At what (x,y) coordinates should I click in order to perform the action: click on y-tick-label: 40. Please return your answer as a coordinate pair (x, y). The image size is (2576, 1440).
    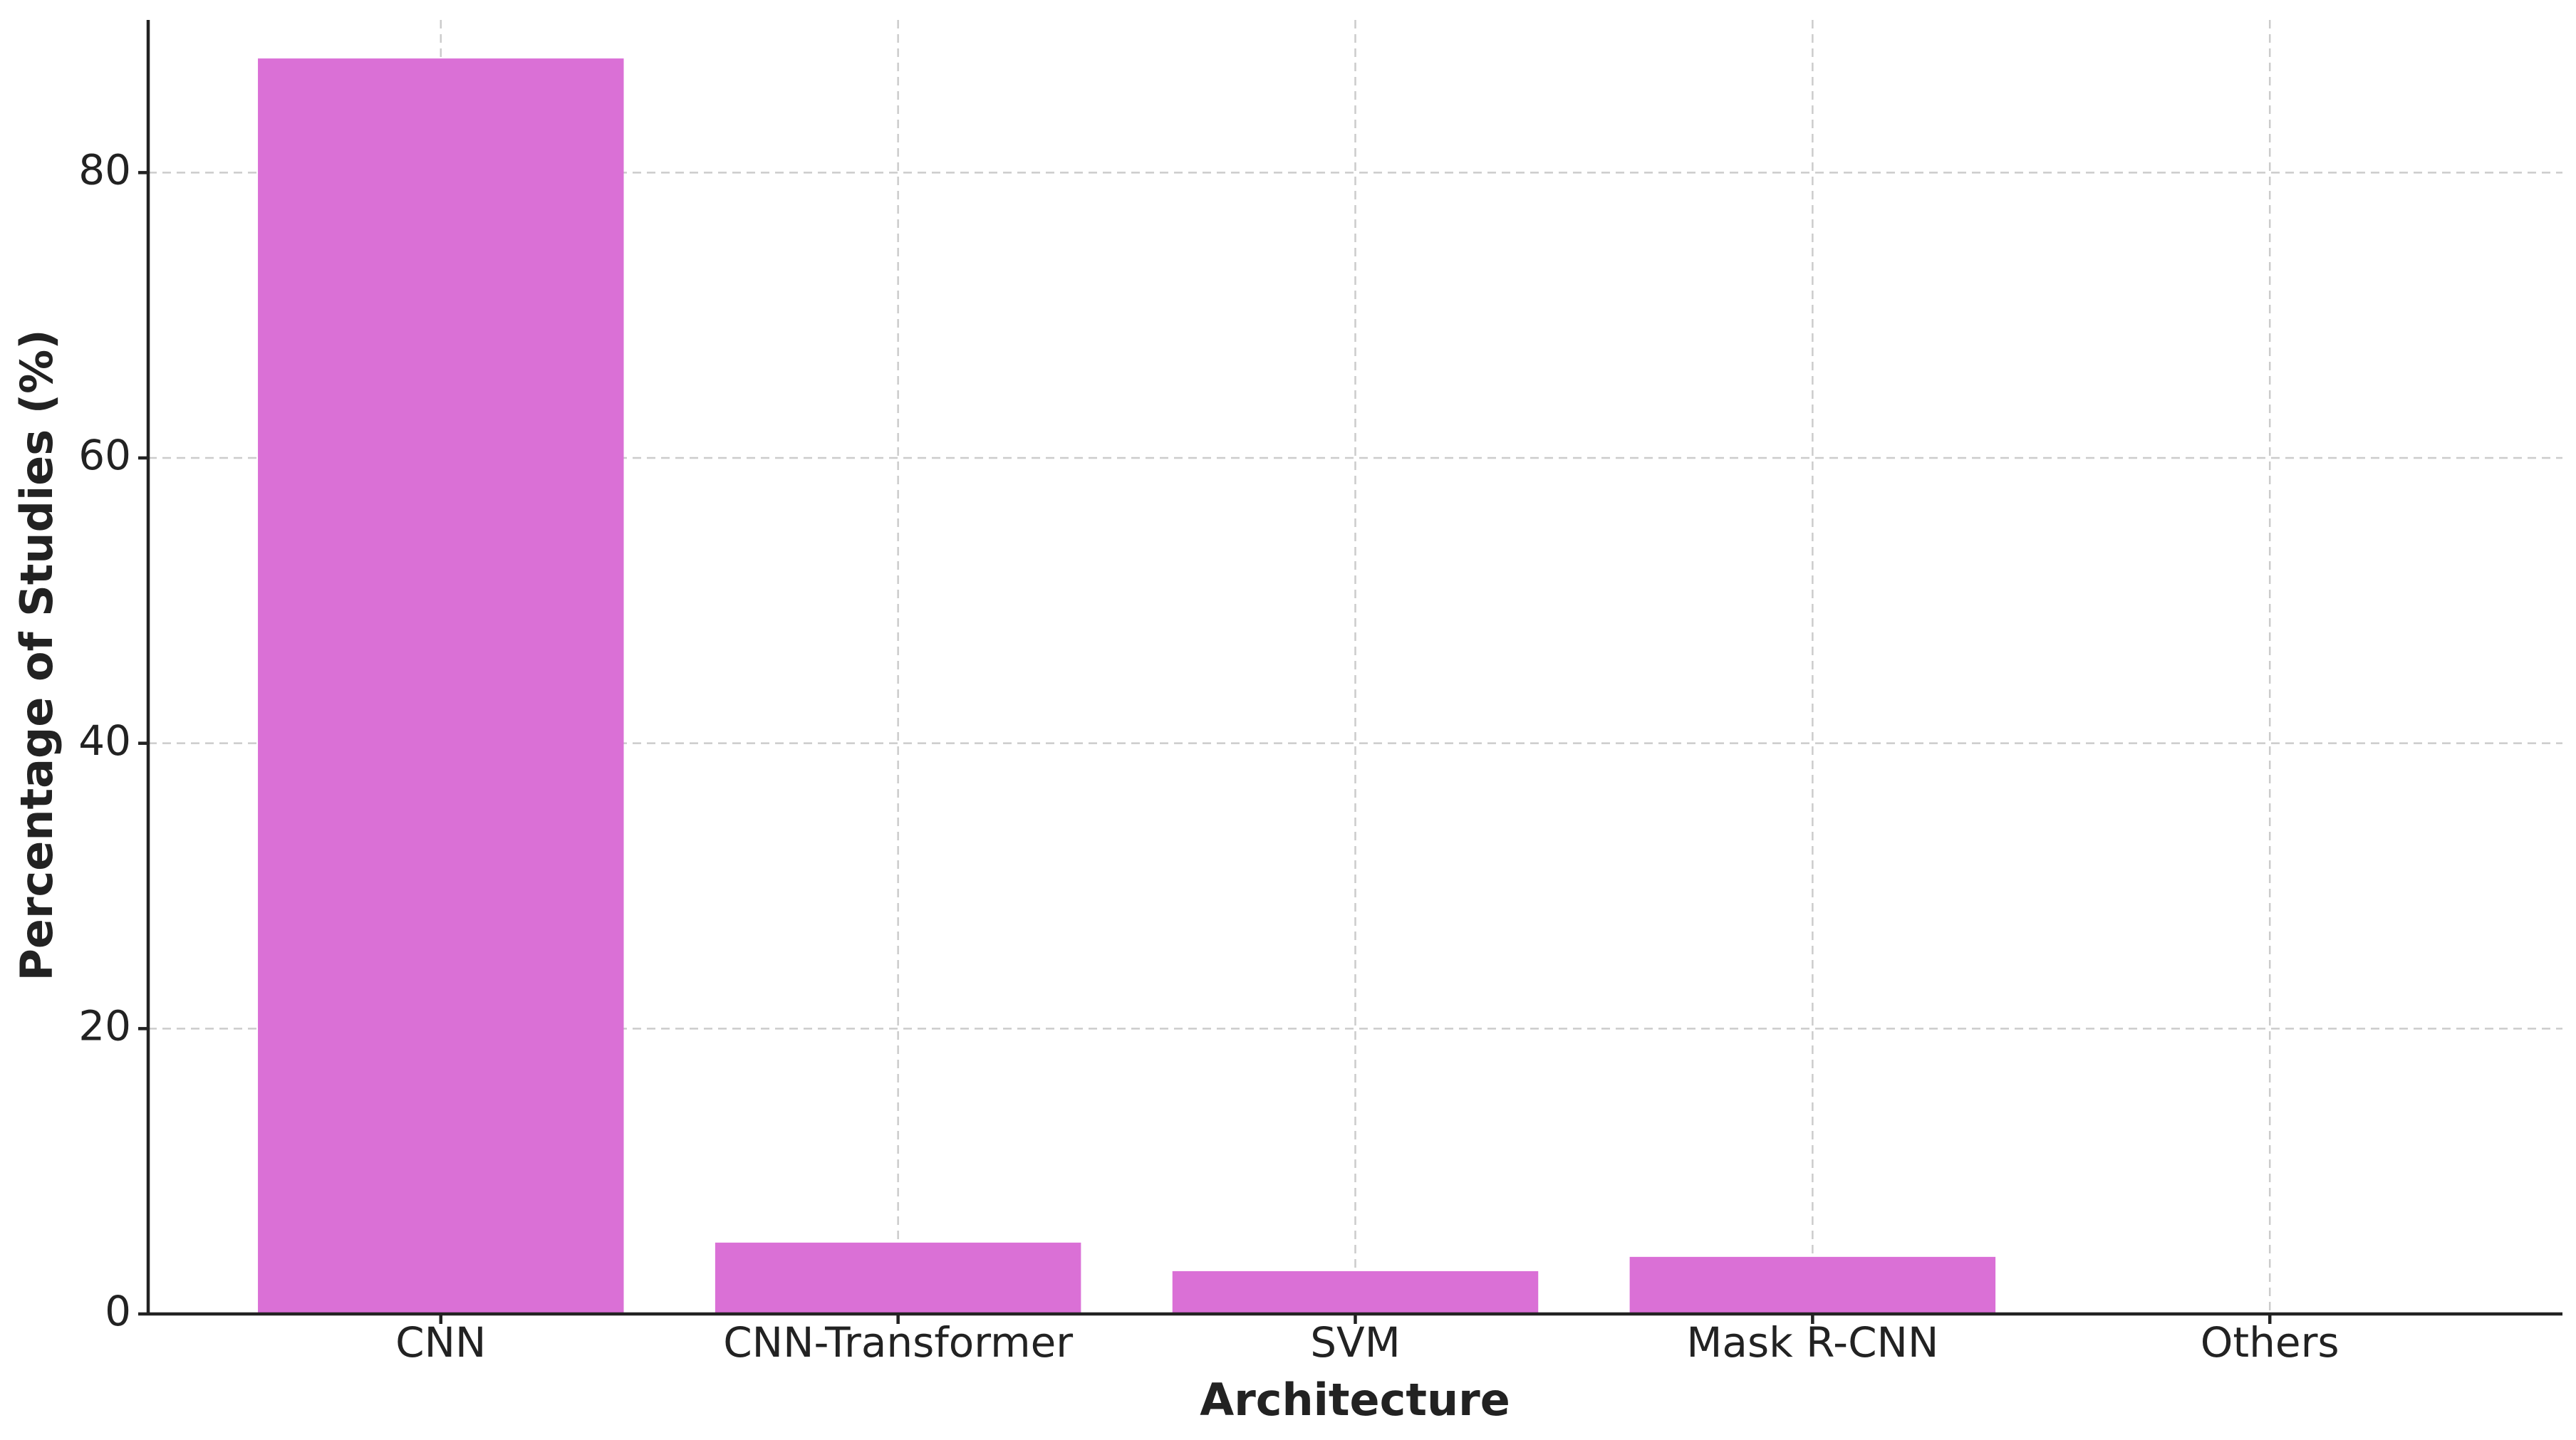
    Looking at the image, I should click on (104, 740).